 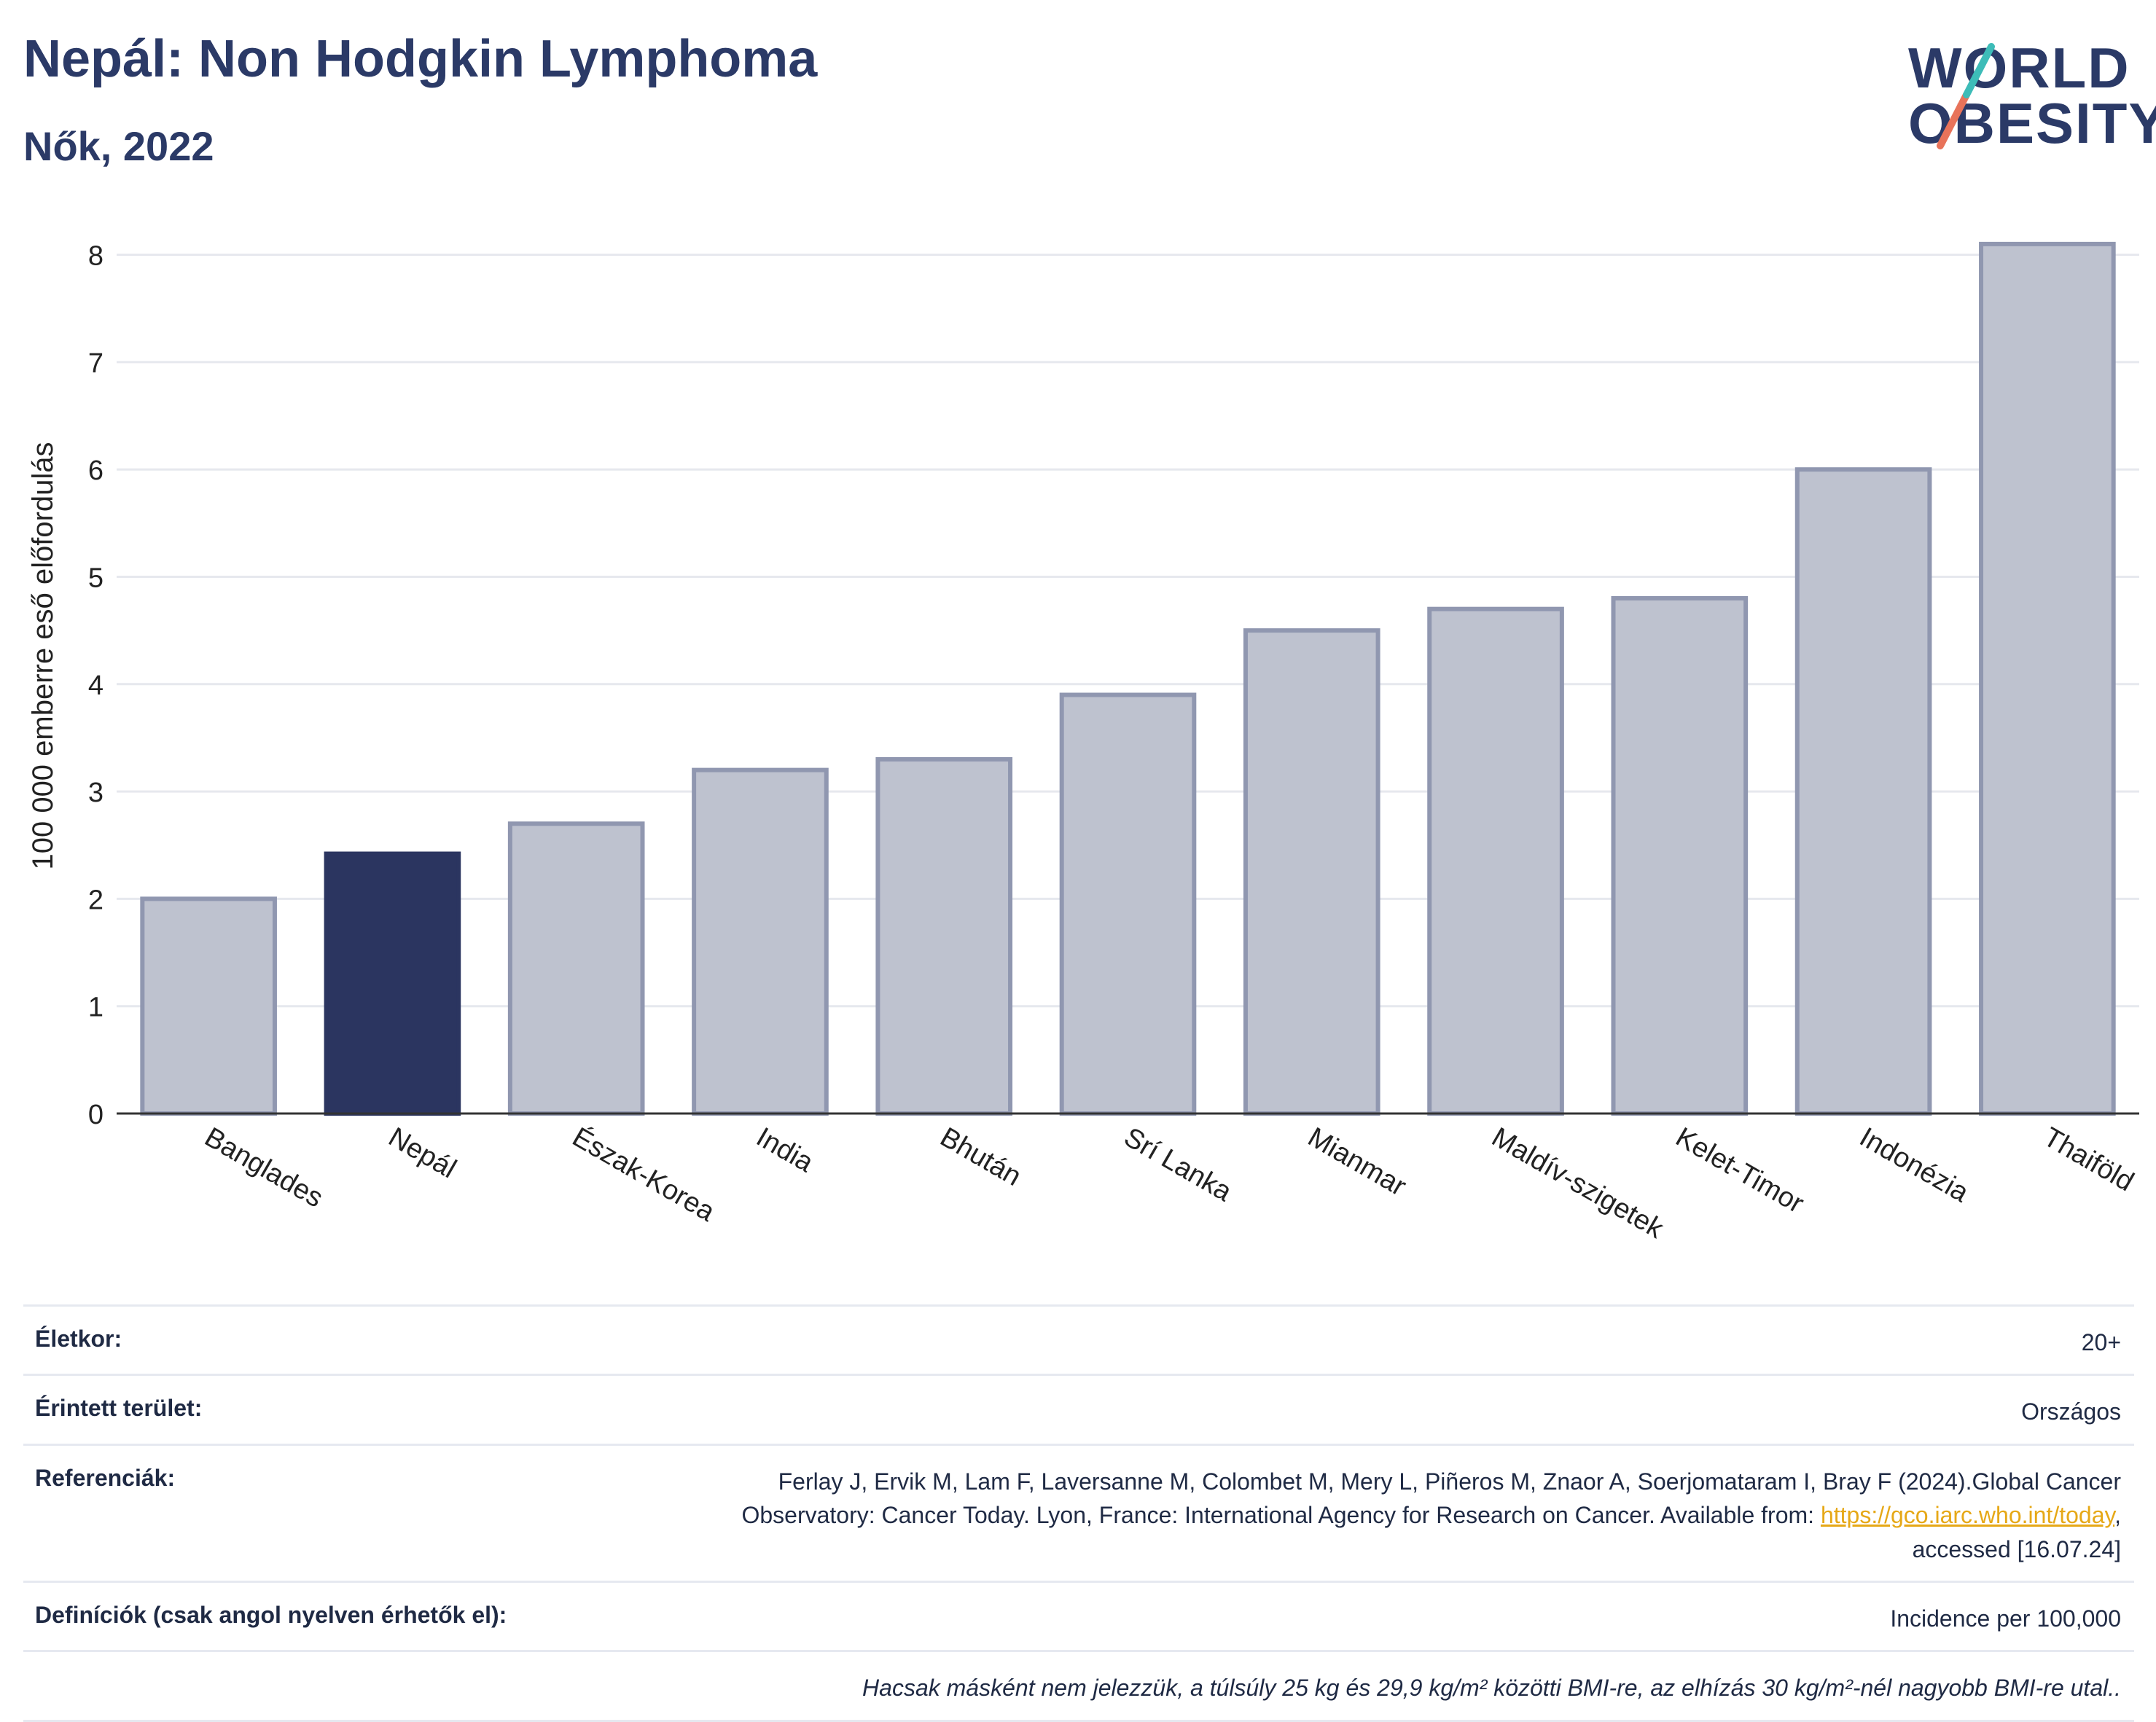 What do you see at coordinates (785, 1150) in the screenshot?
I see `x-tick-label: India` at bounding box center [785, 1150].